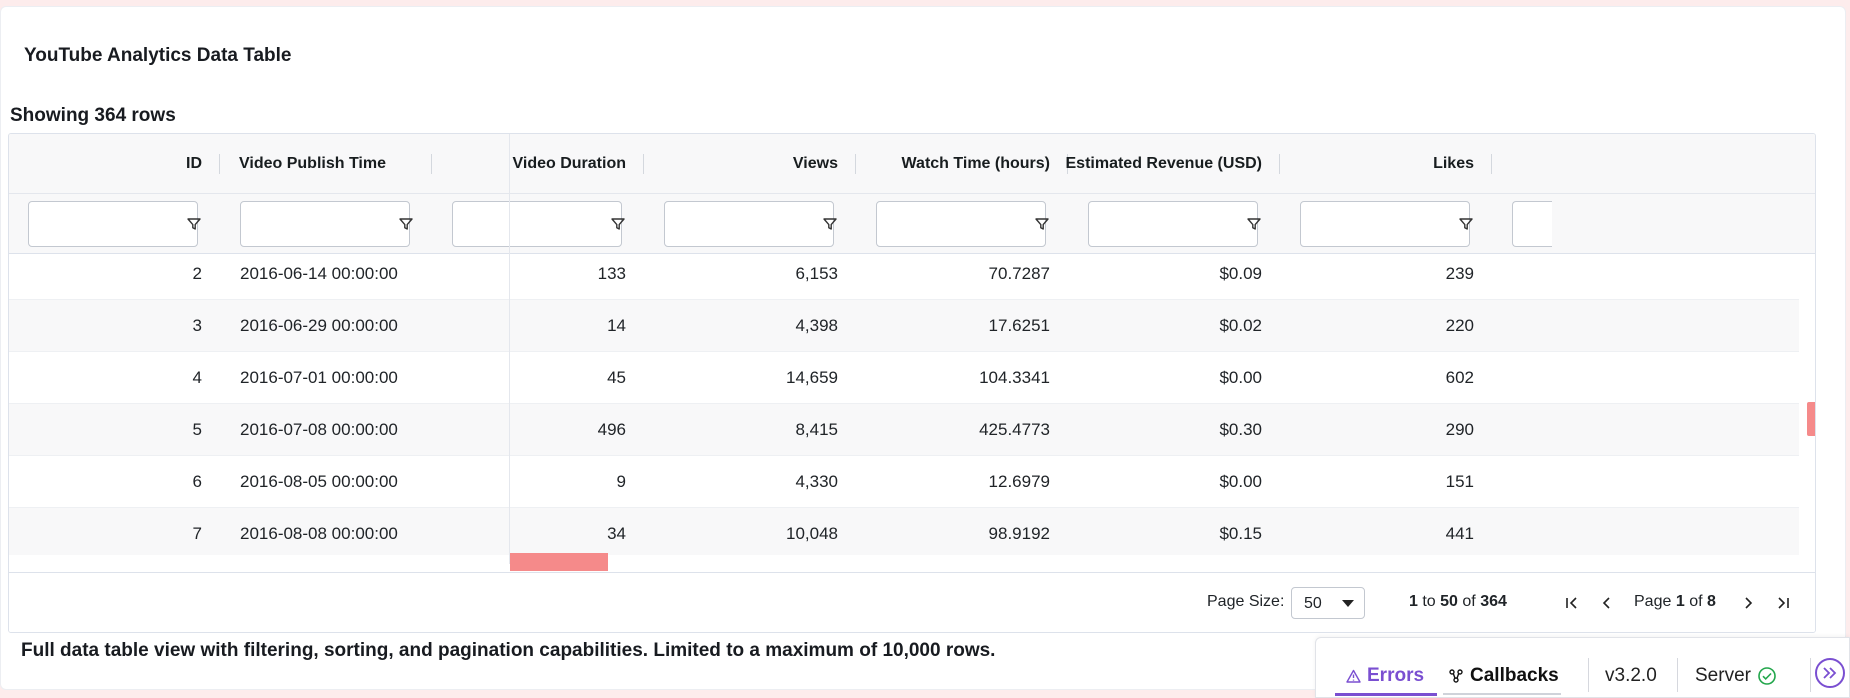 This screenshot has height=698, width=1850. Describe the element at coordinates (816, 429) in the screenshot. I see `cell-views: 8,415` at that location.